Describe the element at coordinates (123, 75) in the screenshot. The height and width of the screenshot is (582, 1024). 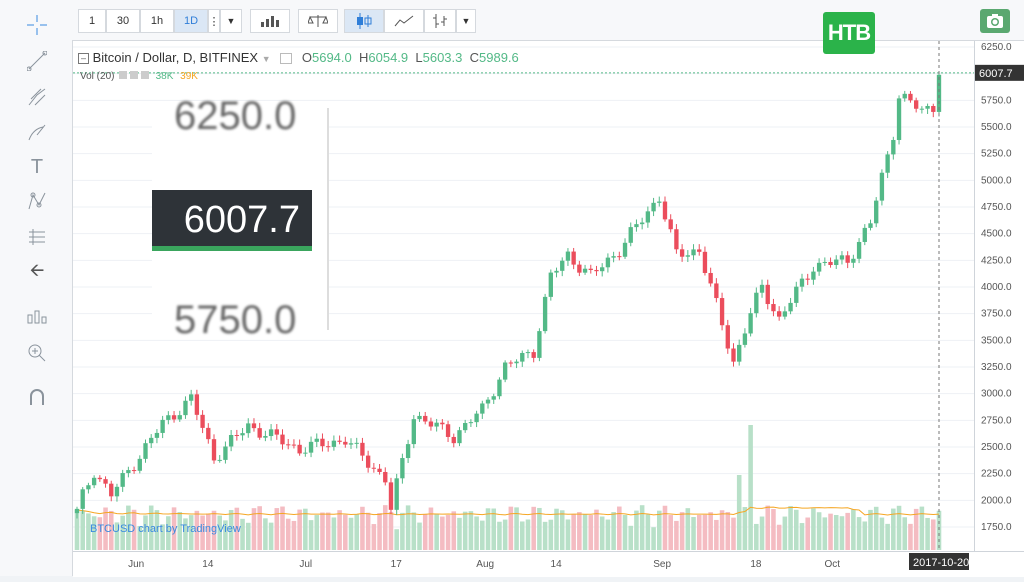
I see `volume-settings-icon` at that location.